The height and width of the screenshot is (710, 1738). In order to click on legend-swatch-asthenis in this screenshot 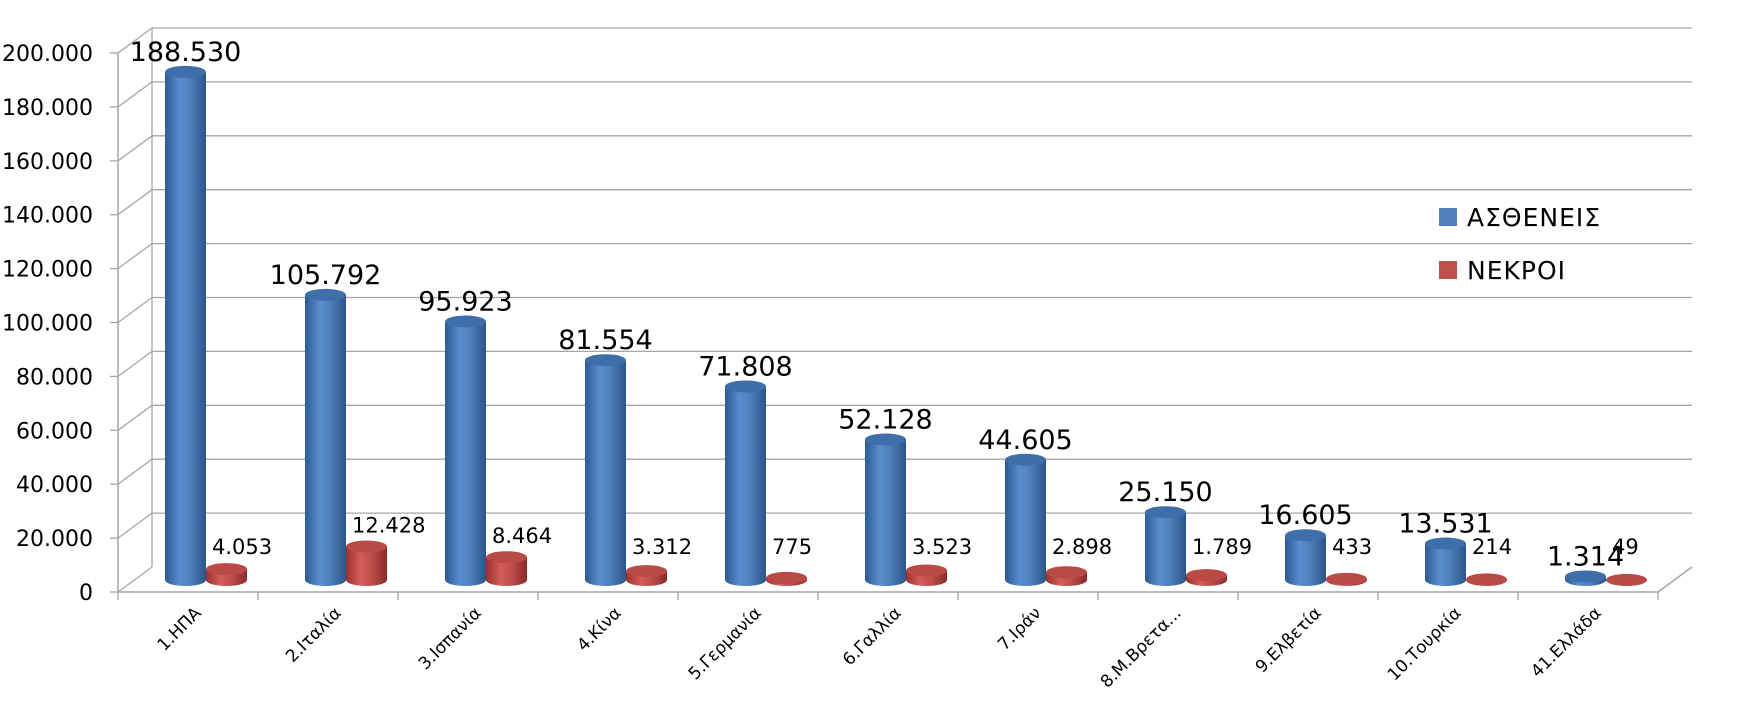, I will do `click(1448, 217)`.